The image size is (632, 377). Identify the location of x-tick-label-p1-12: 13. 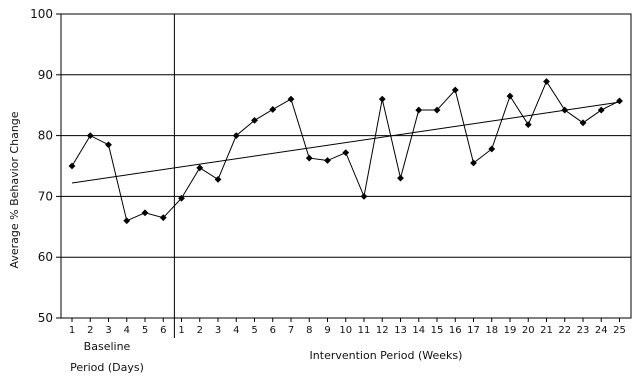
(400, 330).